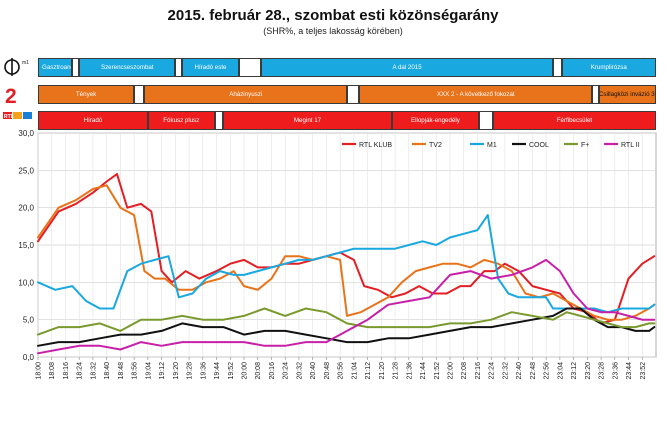  What do you see at coordinates (333, 31) in the screenshot?
I see `page-subtitle: (SHR%, a teljes lakosság körében)` at bounding box center [333, 31].